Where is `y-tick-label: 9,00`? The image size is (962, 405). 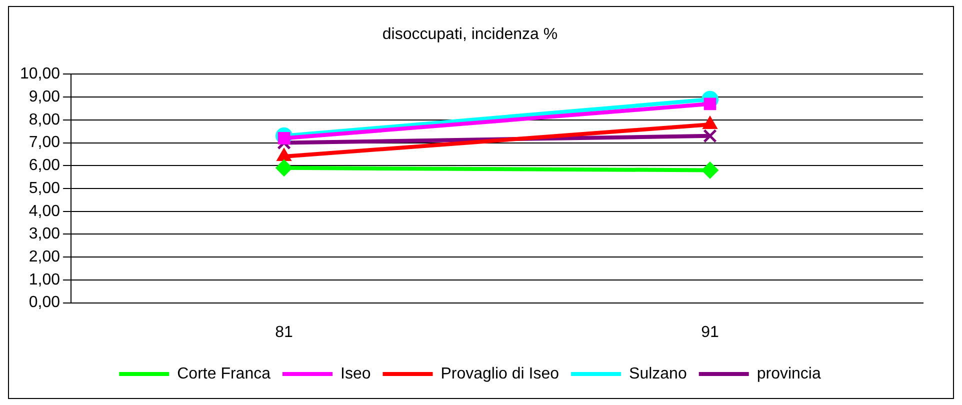
y-tick-label: 9,00 is located at coordinates (44, 97).